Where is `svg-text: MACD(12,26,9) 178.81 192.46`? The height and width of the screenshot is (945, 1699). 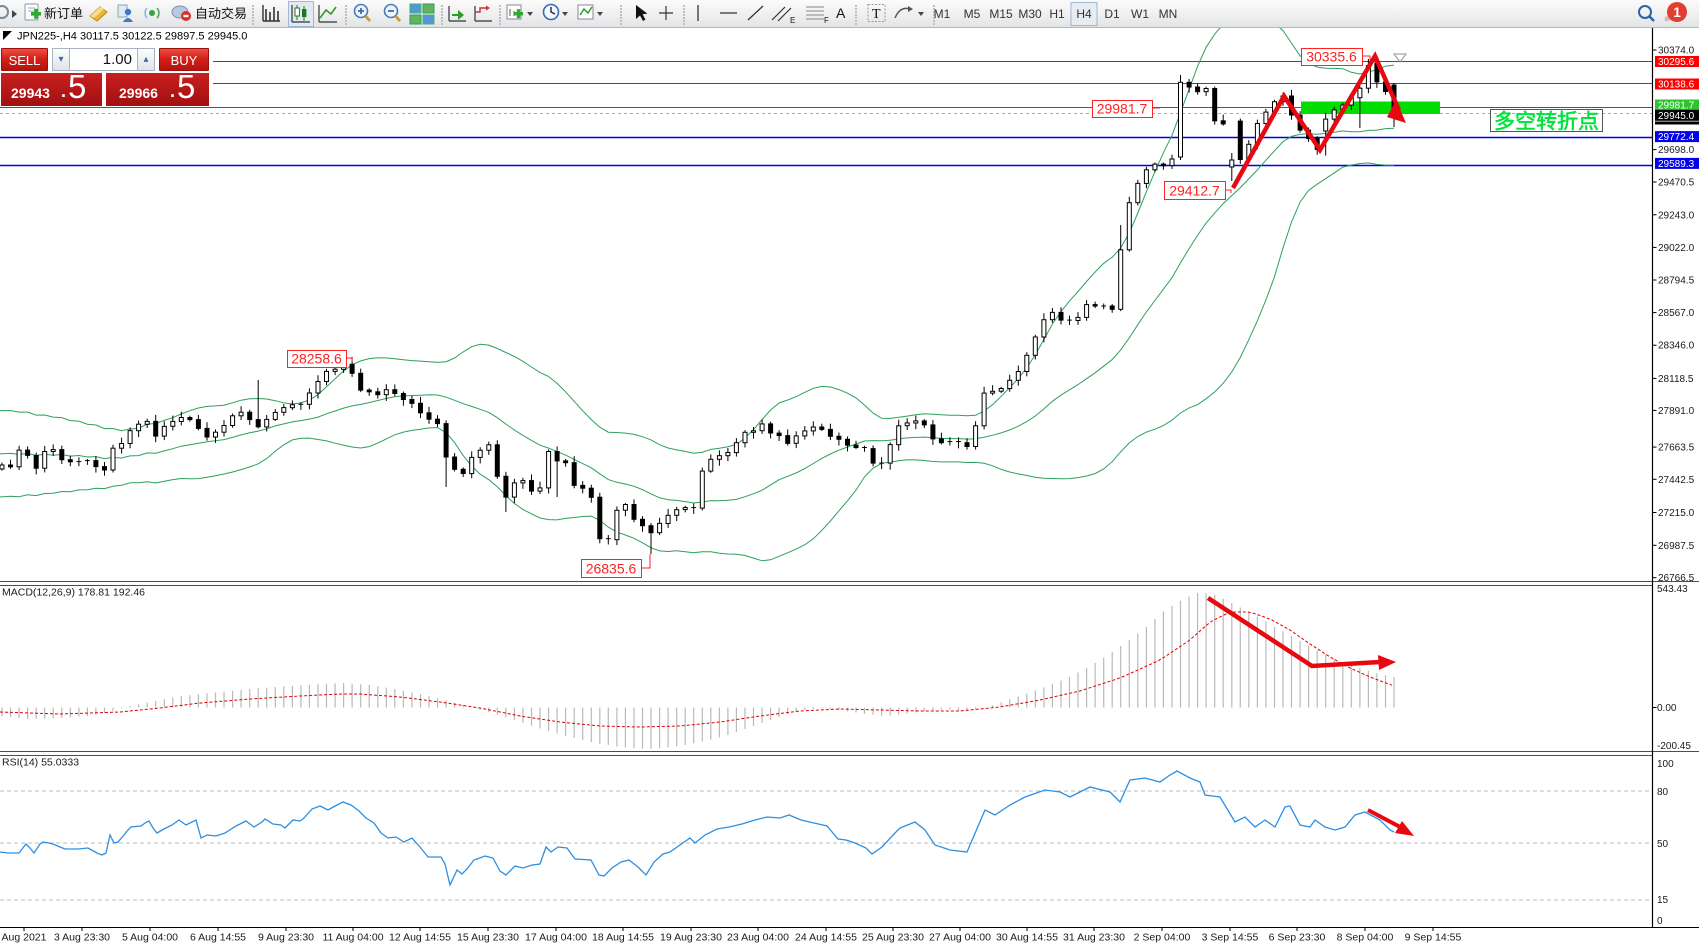 svg-text: MACD(12,26,9) 178.81 192.46 is located at coordinates (73, 593).